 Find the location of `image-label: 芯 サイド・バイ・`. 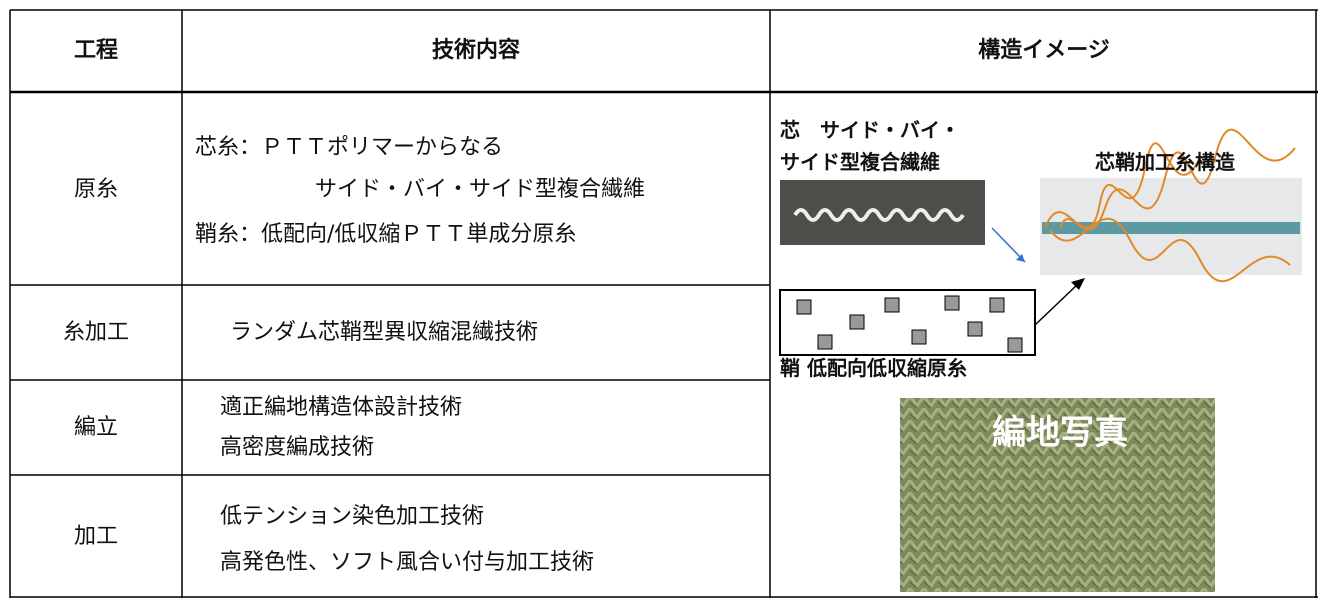

image-label: 芯 サイド・バイ・ is located at coordinates (870, 130).